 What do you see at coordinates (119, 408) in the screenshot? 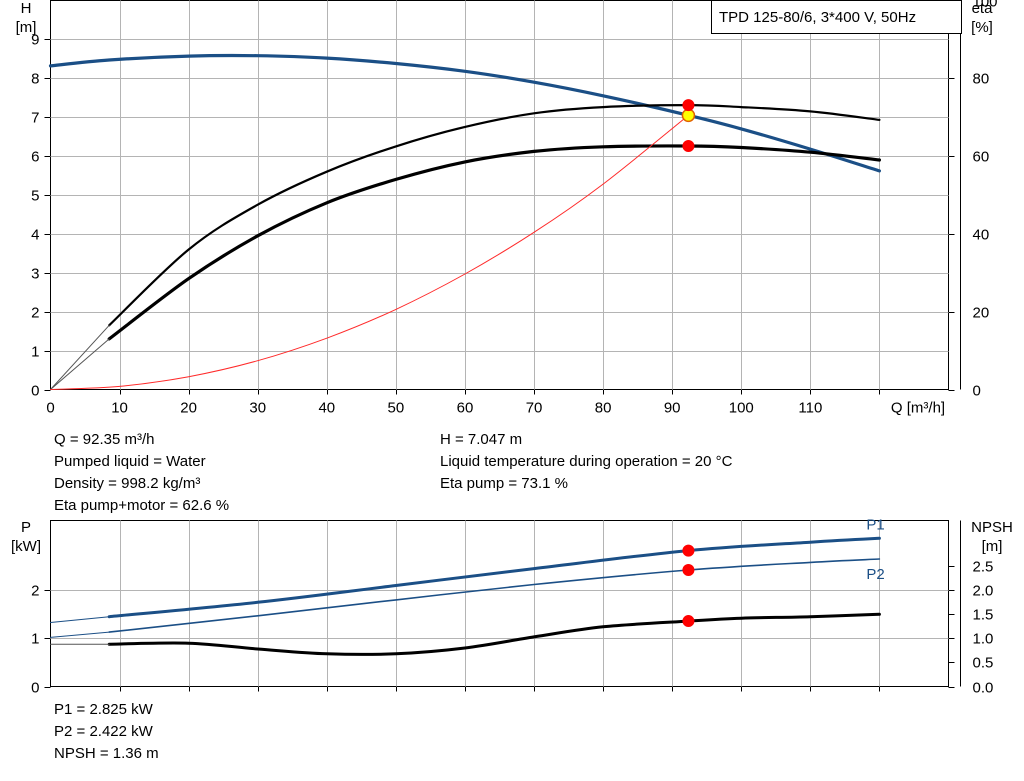
I see `x-tick-label: 10` at bounding box center [119, 408].